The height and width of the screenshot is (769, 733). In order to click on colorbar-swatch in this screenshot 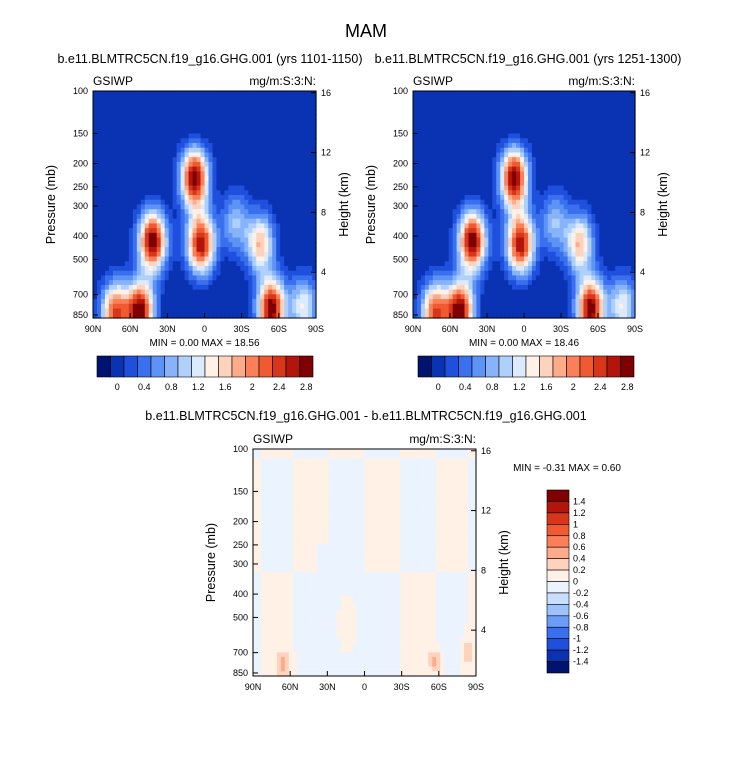, I will do `click(265, 366)`.